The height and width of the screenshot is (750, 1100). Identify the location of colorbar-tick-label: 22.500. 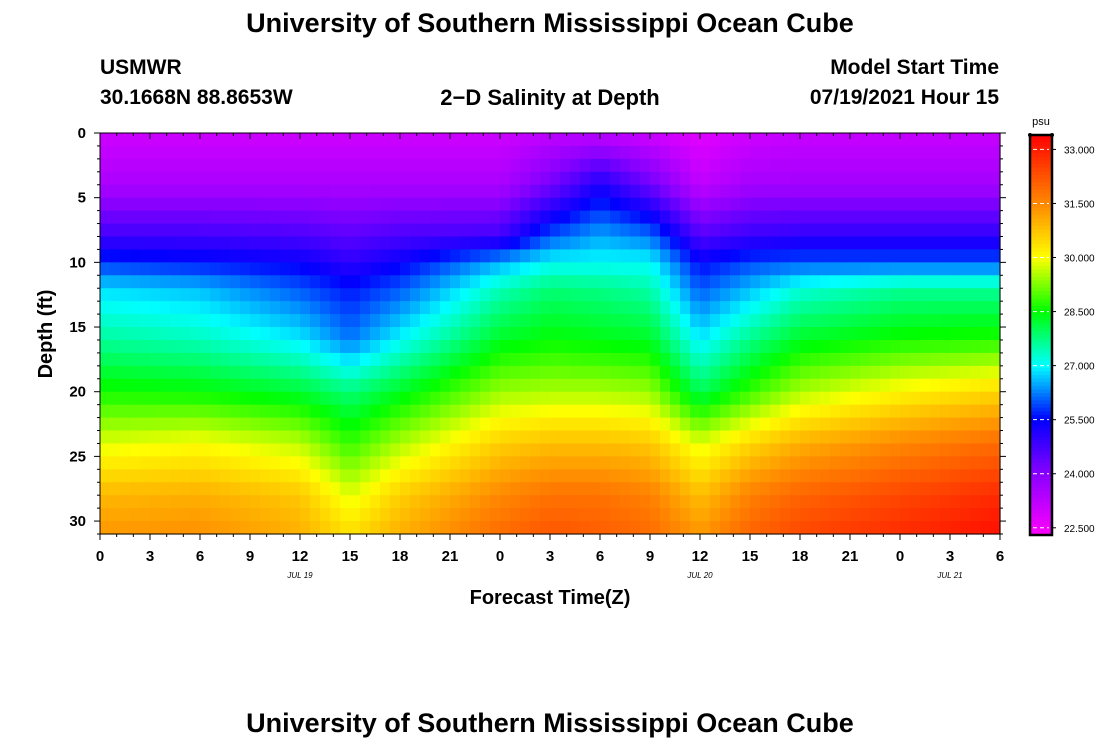
(1079, 529).